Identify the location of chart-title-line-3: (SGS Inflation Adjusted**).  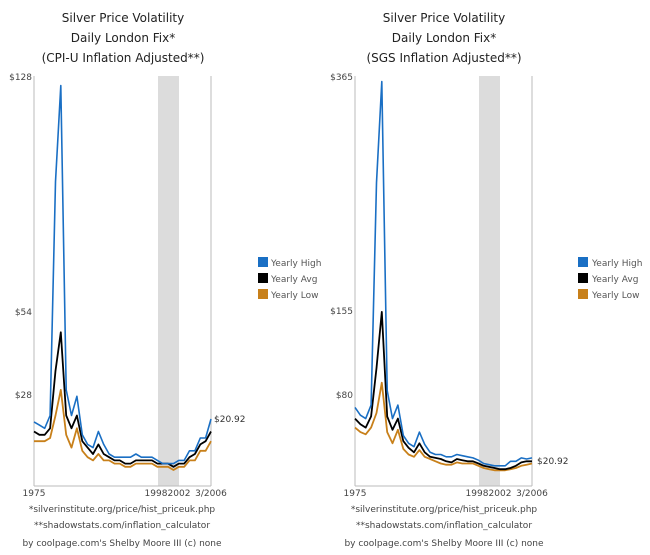
(443, 58).